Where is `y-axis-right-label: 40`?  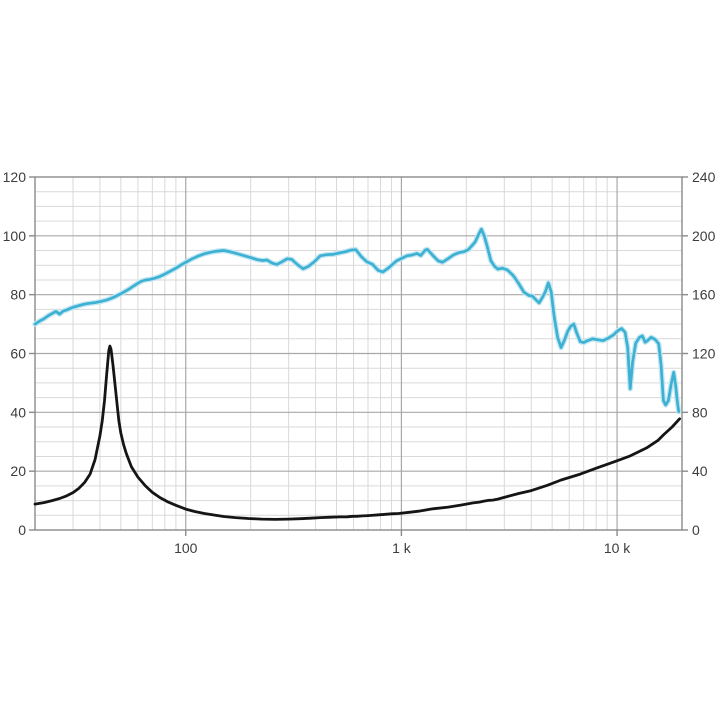 y-axis-right-label: 40 is located at coordinates (700, 471).